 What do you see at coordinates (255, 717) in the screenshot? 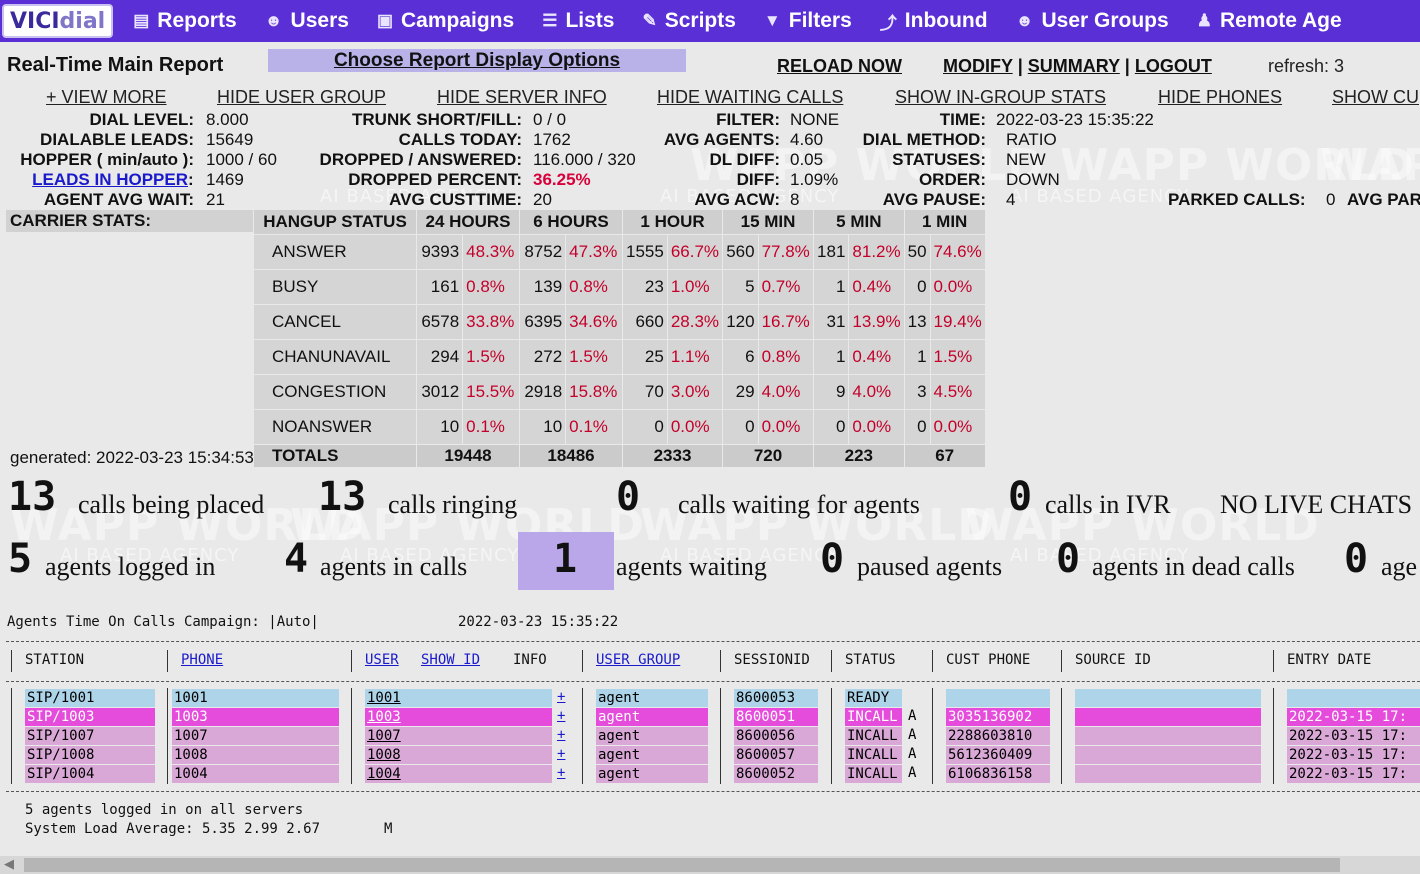
I see `agent-phone: 1003` at bounding box center [255, 717].